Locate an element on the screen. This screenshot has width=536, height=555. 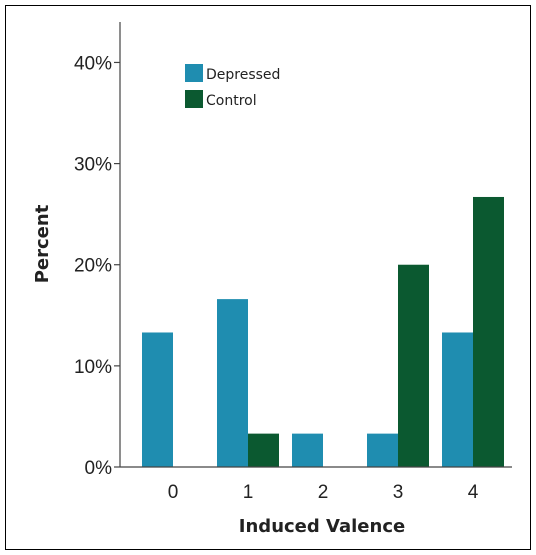
x-ticks-layer: 0 1 2 3 4 is located at coordinates (323, 492).